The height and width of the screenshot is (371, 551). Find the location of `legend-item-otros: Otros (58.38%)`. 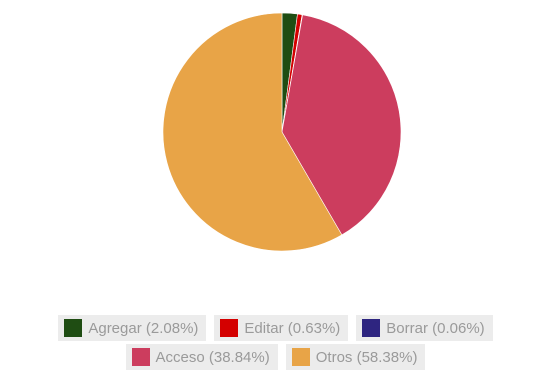

legend-item-otros: Otros (58.38%) is located at coordinates (355, 357).